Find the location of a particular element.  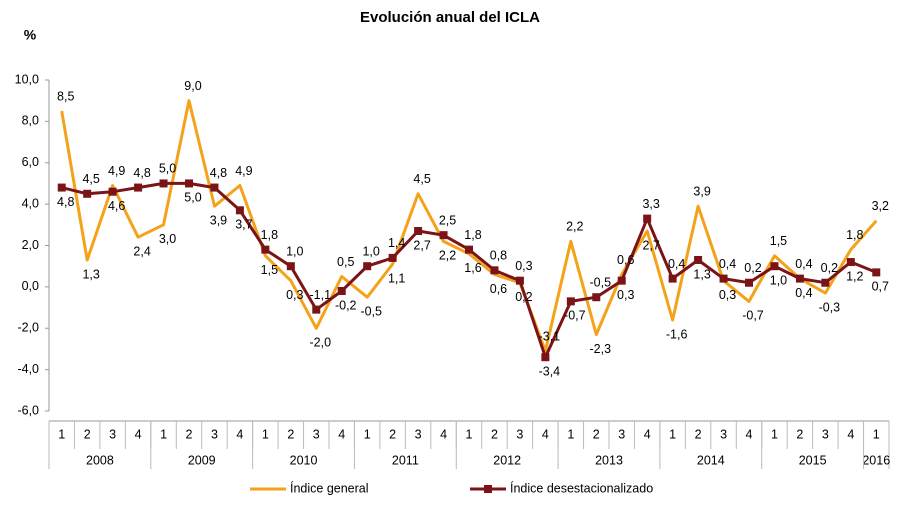

data-label: 2,4 is located at coordinates (141, 252).